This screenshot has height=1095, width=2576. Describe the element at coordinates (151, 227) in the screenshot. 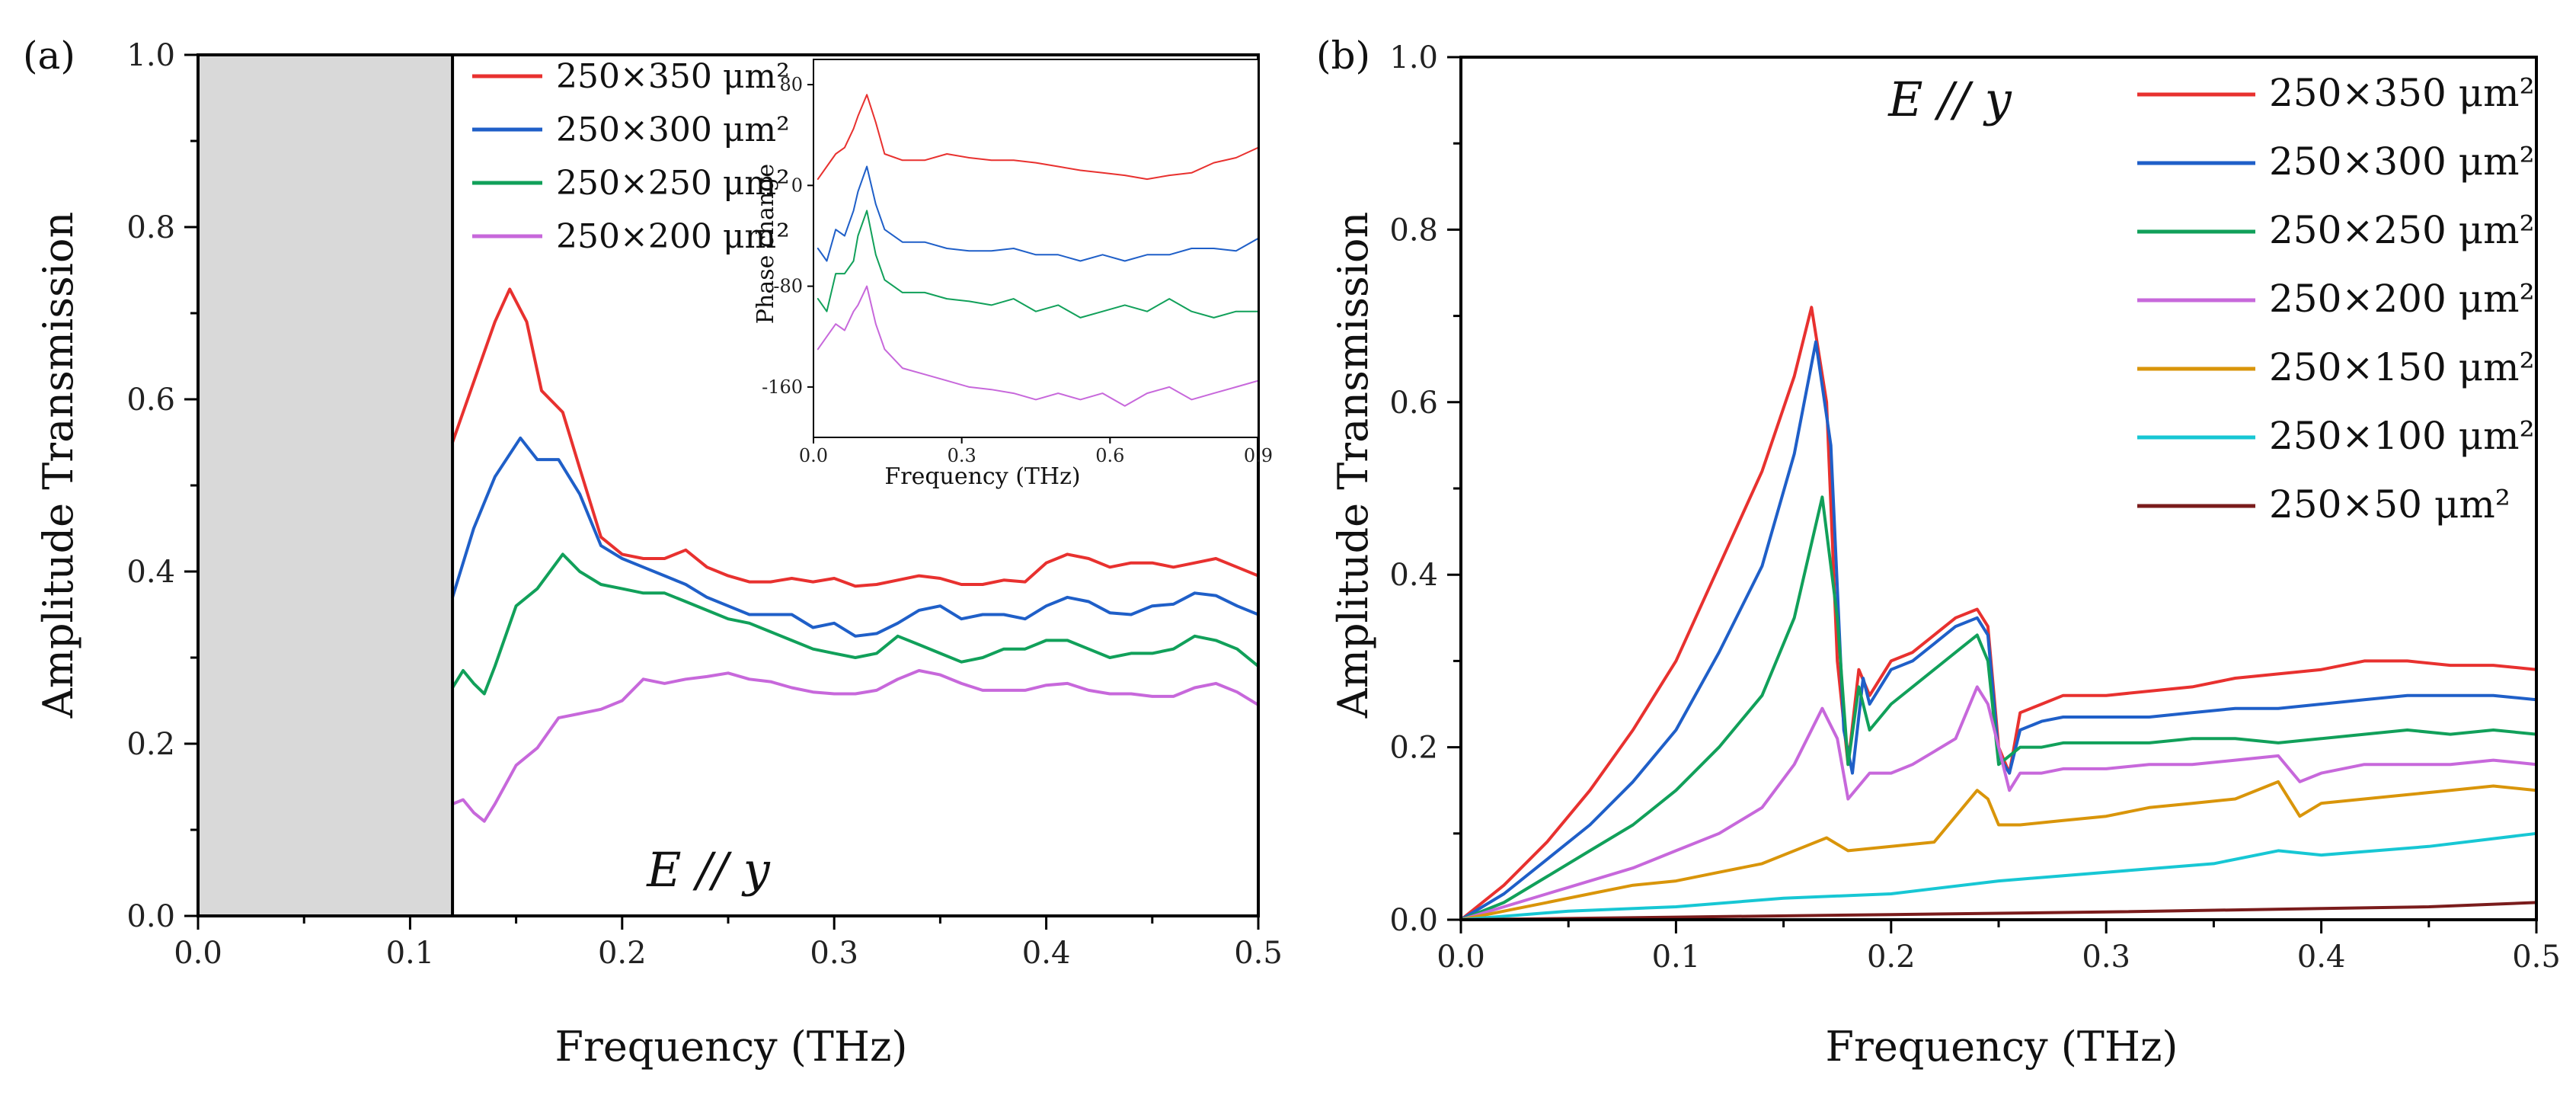

I see `a-y-tick-label: 0.8` at that location.